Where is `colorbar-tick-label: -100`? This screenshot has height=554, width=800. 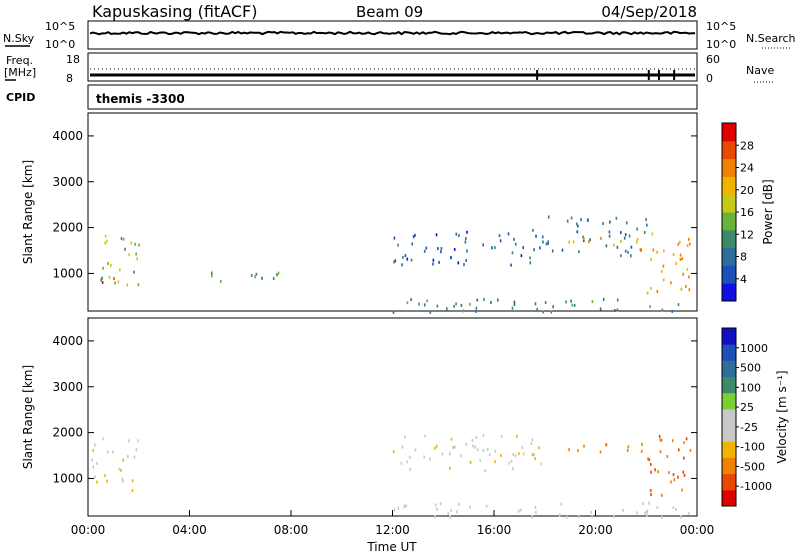 colorbar-tick-label: -100 is located at coordinates (752, 447).